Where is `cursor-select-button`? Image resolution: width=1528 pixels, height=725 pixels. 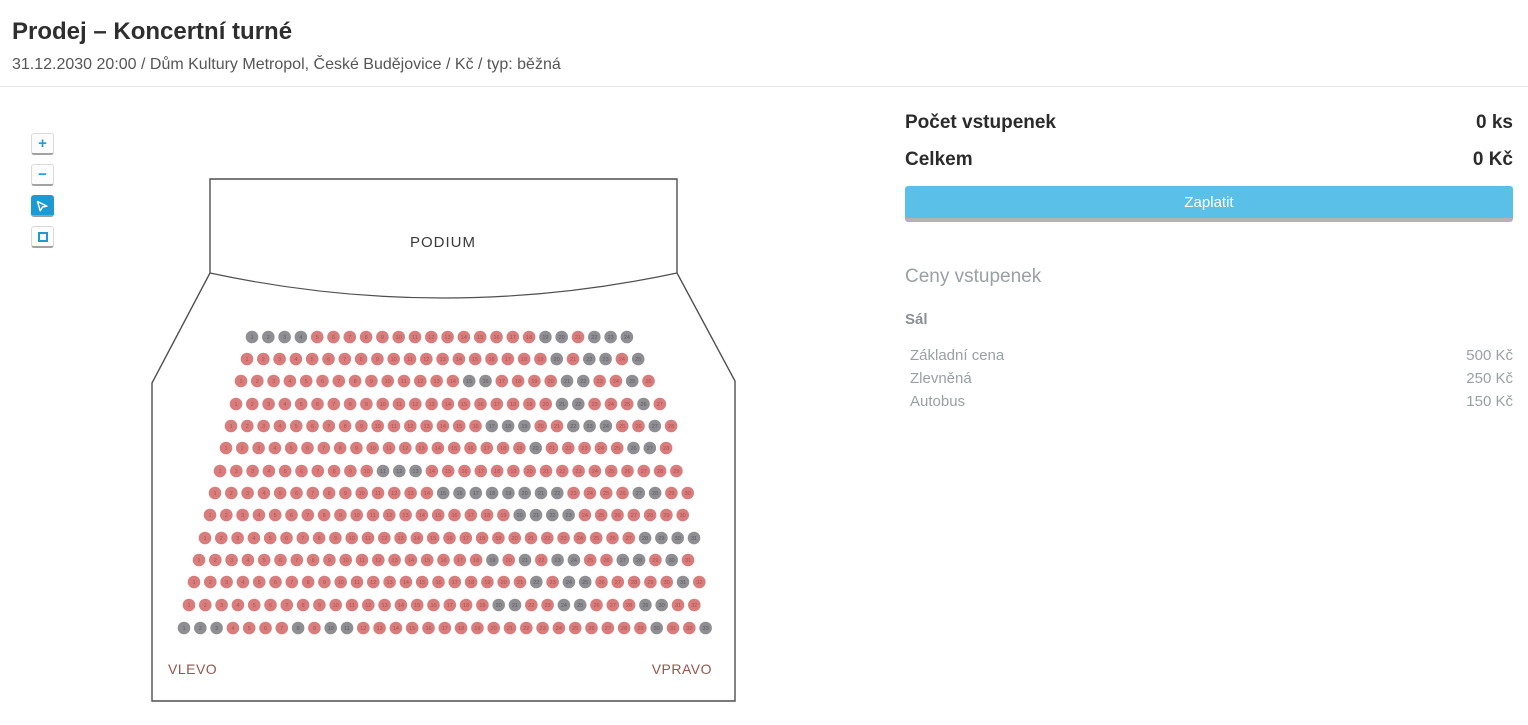
cursor-select-button is located at coordinates (42, 206).